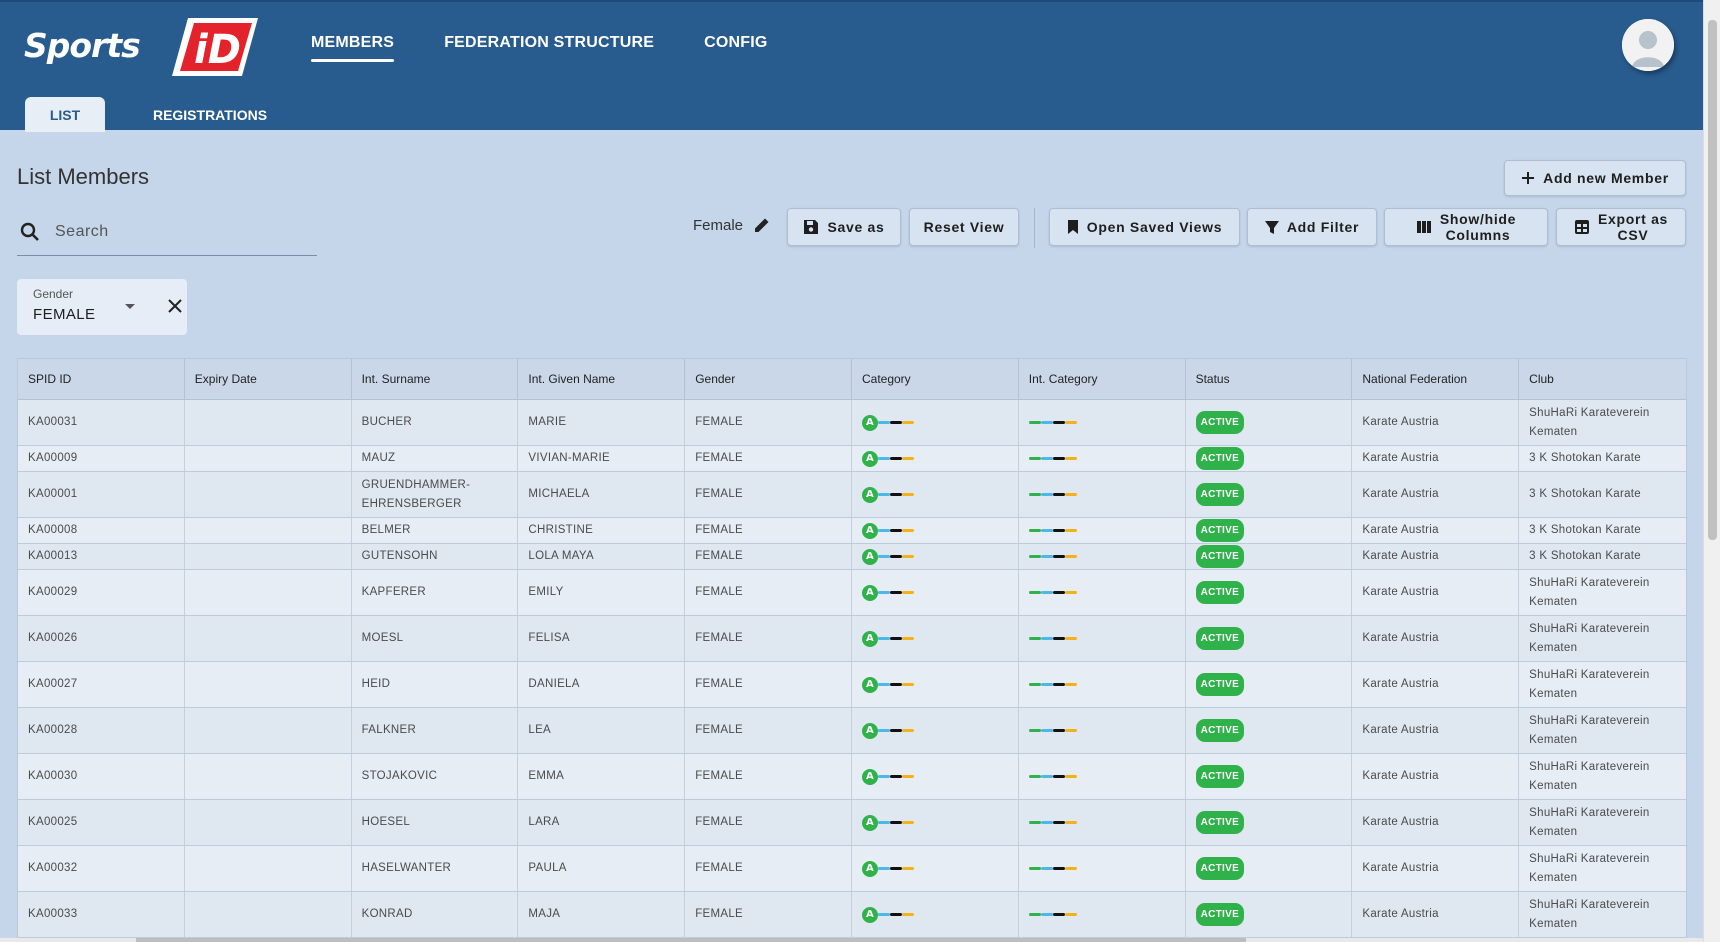 The image size is (1720, 942). I want to click on open-saved-views-button: Open Saved Views, so click(1144, 227).